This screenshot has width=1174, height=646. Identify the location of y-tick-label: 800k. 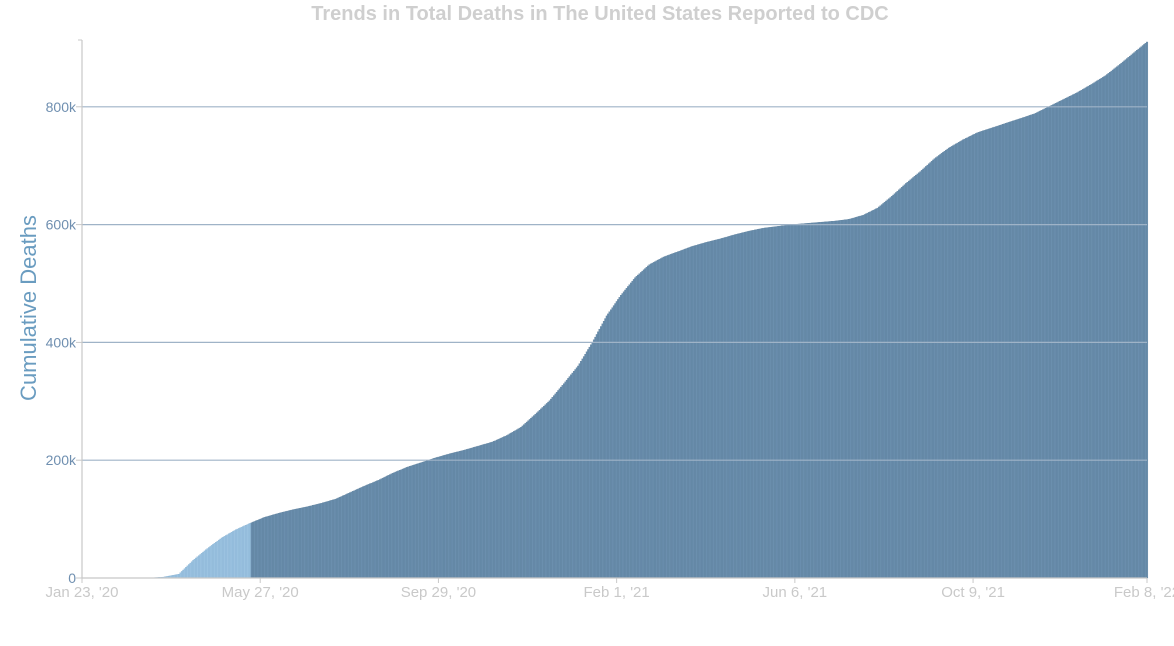
(61, 107).